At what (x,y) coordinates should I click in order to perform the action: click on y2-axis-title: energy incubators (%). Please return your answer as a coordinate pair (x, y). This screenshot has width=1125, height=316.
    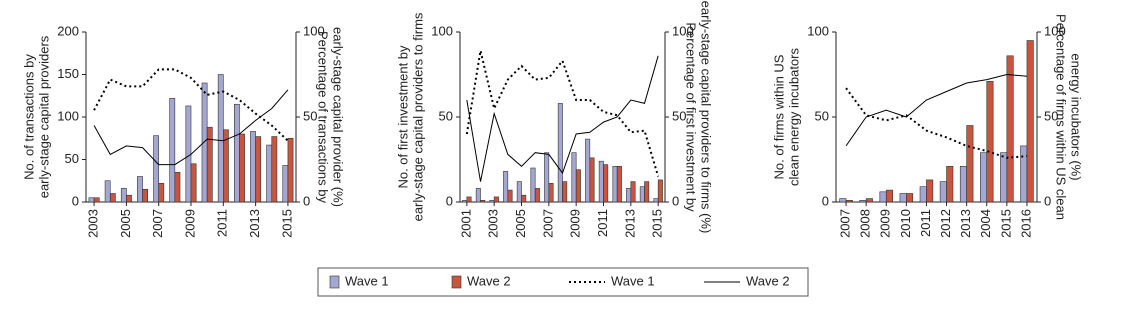
    Looking at the image, I should click on (1076, 116).